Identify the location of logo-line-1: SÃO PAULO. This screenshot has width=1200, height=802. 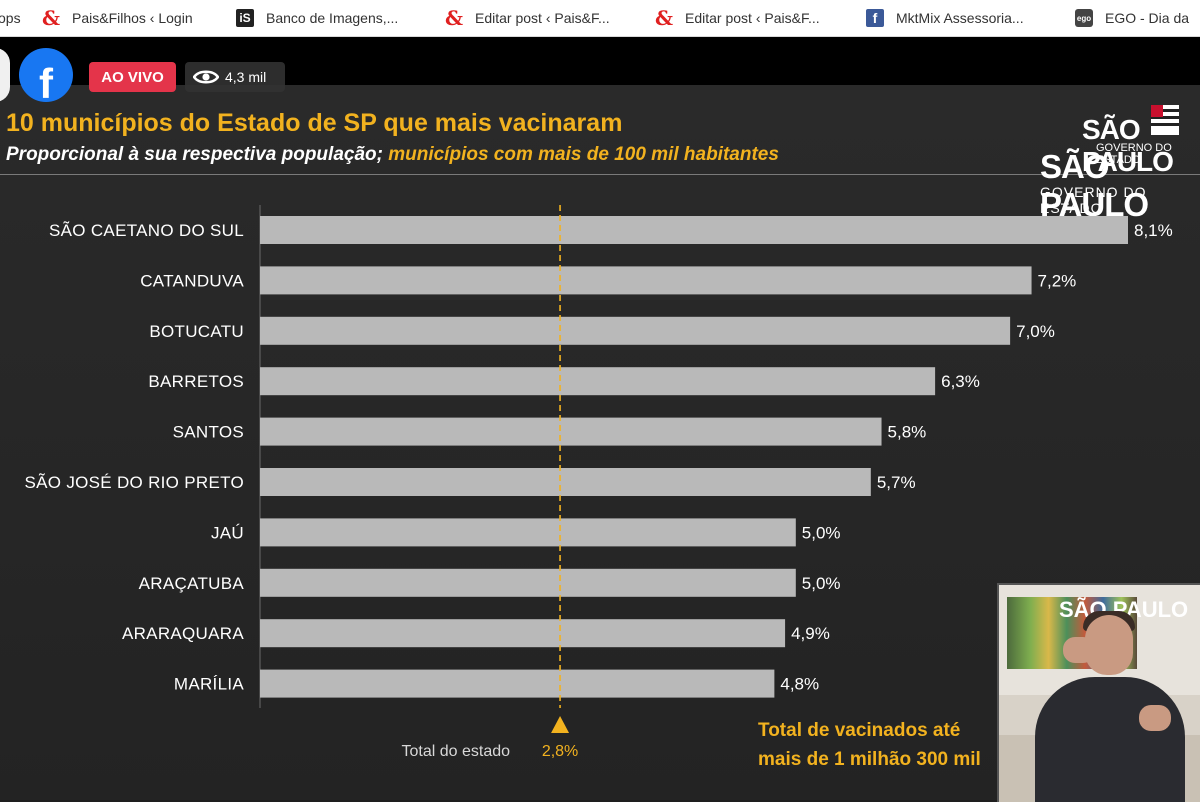
(1128, 145).